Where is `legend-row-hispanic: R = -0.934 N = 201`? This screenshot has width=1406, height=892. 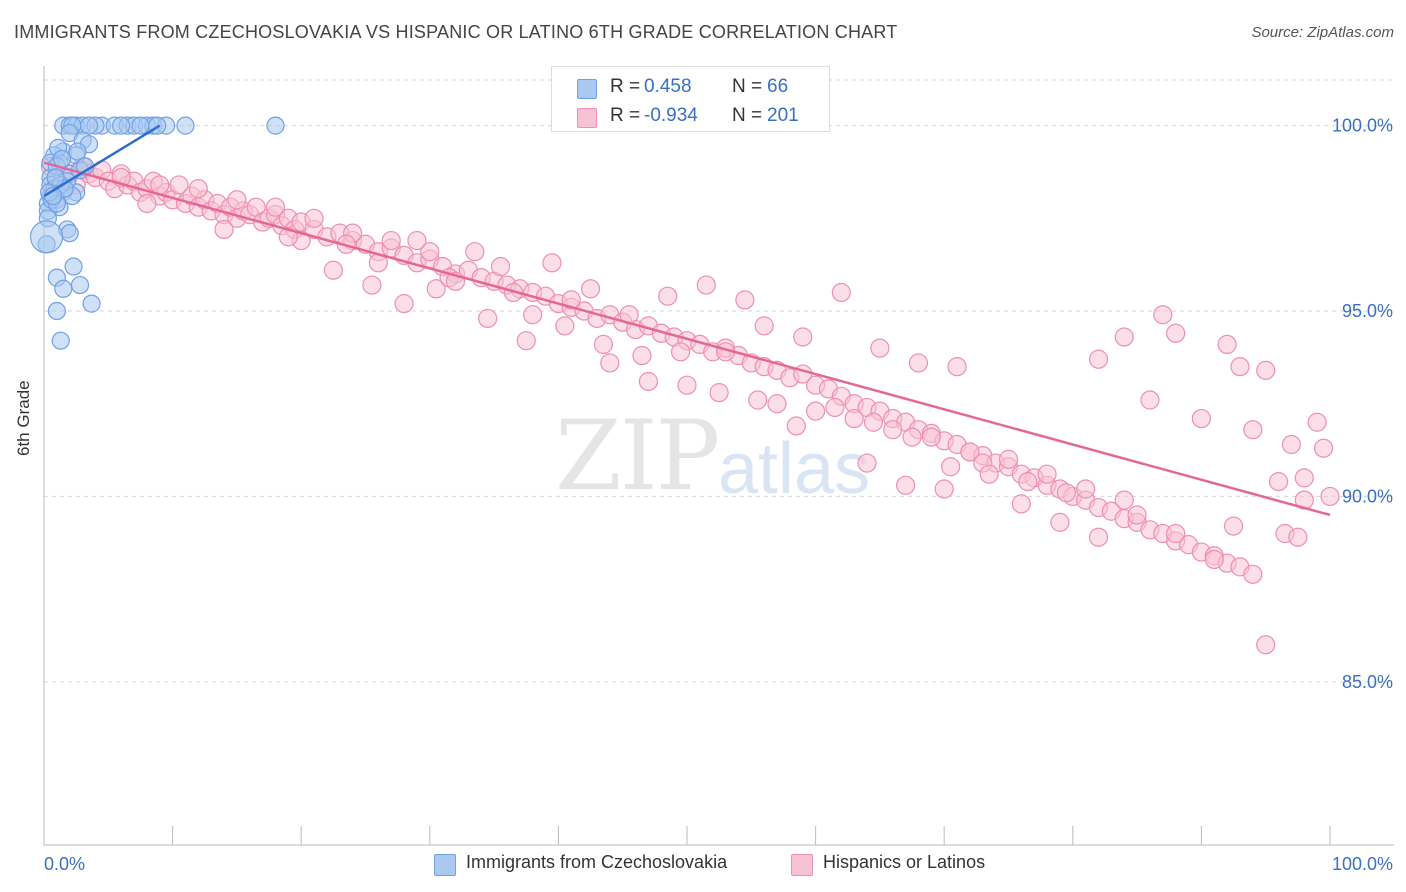
legend-row-hispanic: R = -0.934 N = 201 is located at coordinates (690, 116).